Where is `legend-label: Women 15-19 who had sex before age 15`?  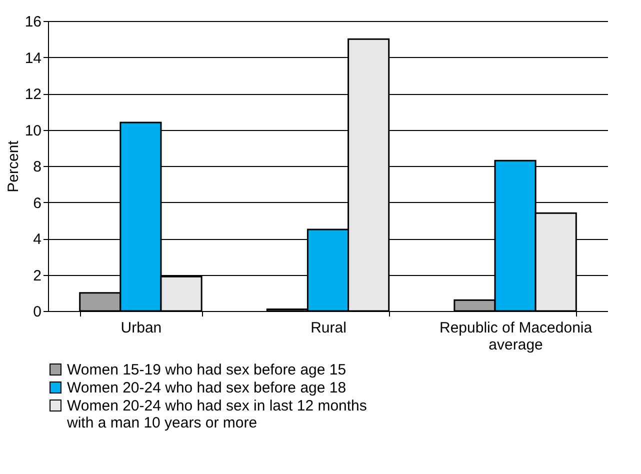 legend-label: Women 15-19 who had sex before age 15 is located at coordinates (206, 370).